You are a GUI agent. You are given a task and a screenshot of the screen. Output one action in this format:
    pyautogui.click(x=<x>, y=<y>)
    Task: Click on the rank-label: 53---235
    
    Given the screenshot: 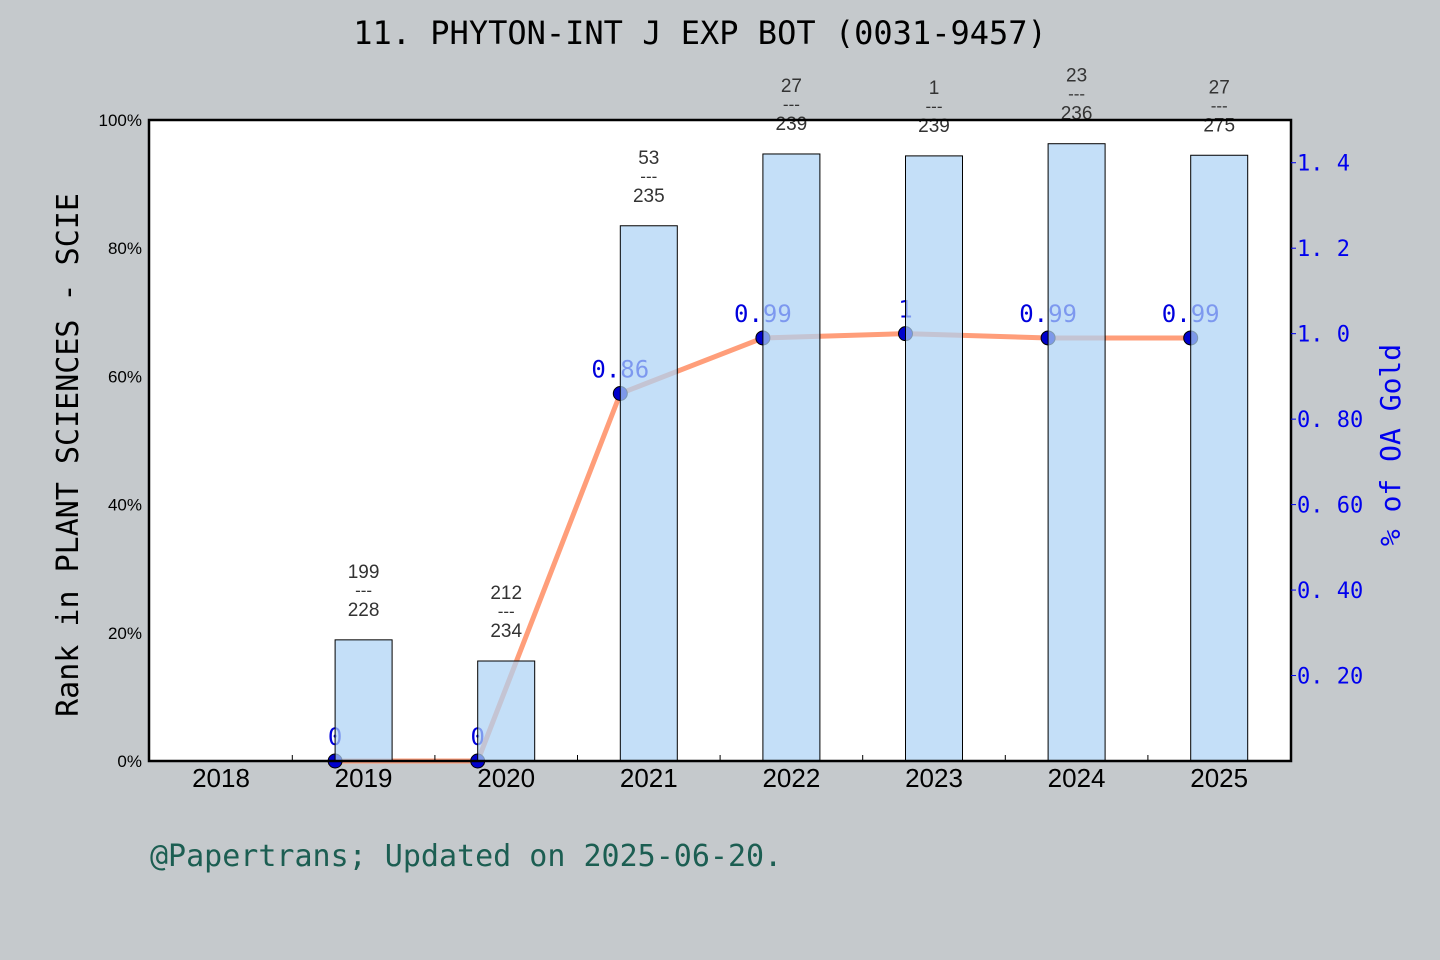 What is the action you would take?
    pyautogui.click(x=649, y=177)
    